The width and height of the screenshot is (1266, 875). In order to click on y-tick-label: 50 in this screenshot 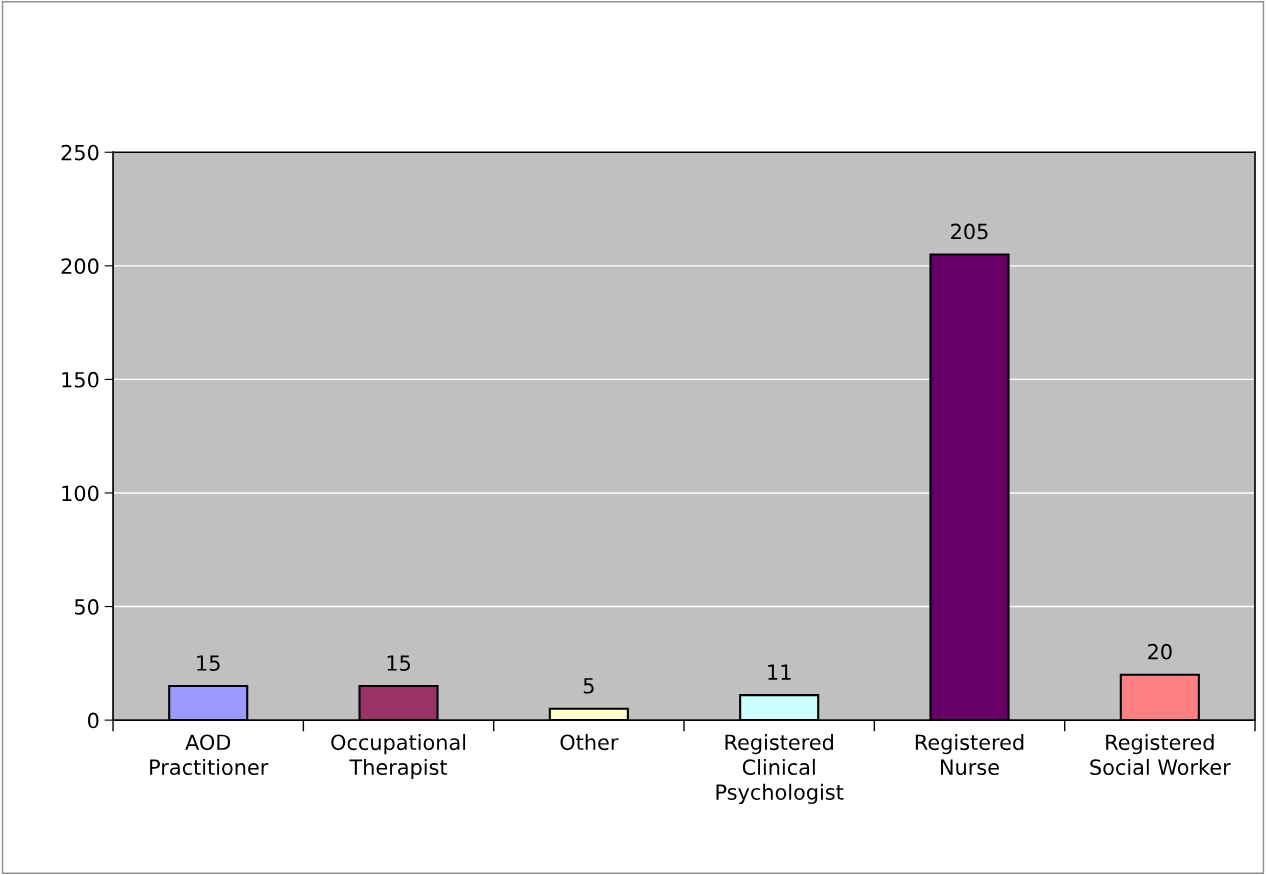, I will do `click(86, 607)`.